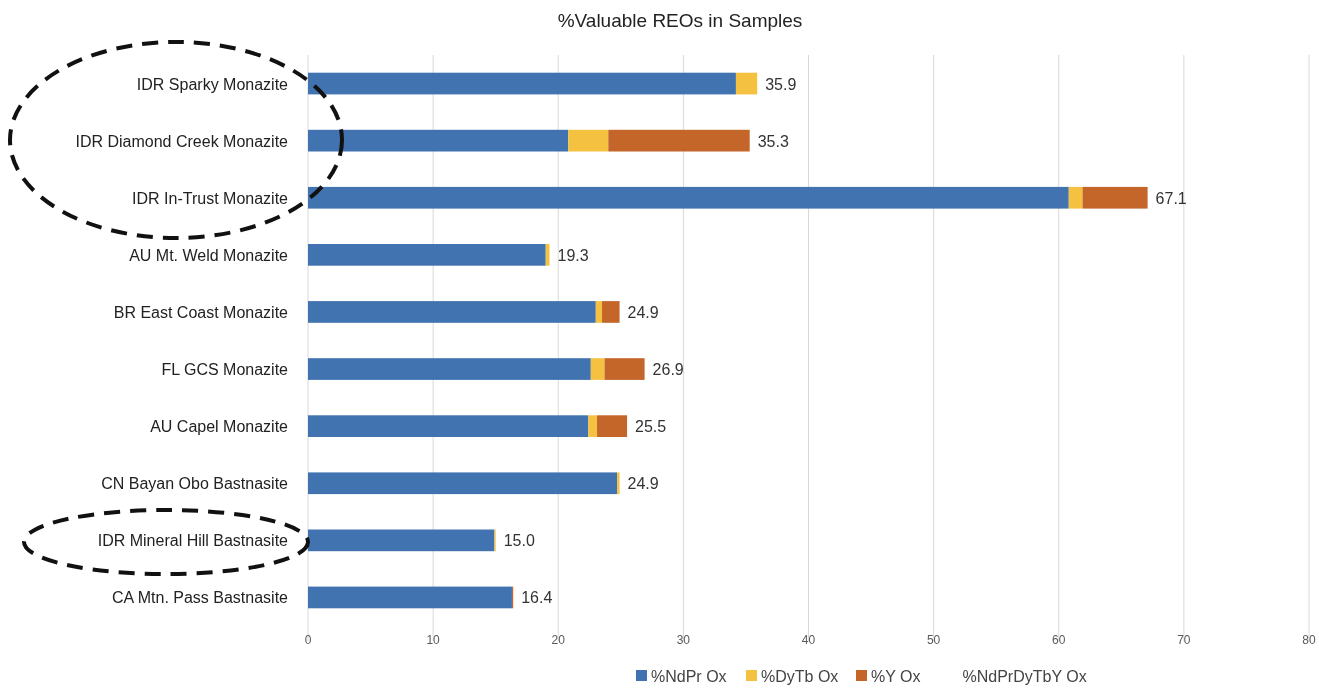  What do you see at coordinates (573, 255) in the screenshot?
I see `total-label: 19.3` at bounding box center [573, 255].